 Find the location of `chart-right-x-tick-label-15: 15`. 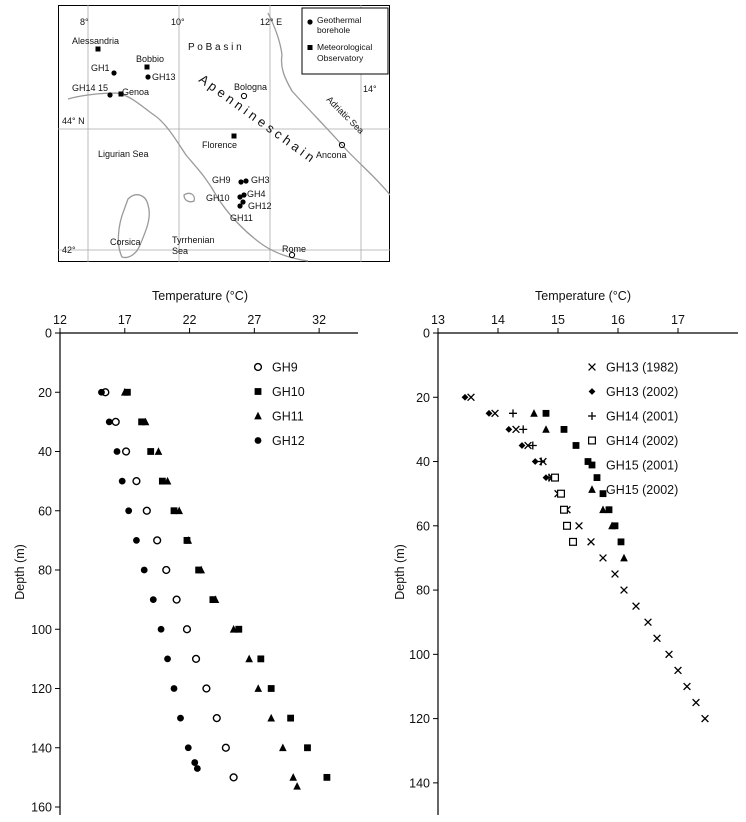

chart-right-x-tick-label-15: 15 is located at coordinates (558, 320).